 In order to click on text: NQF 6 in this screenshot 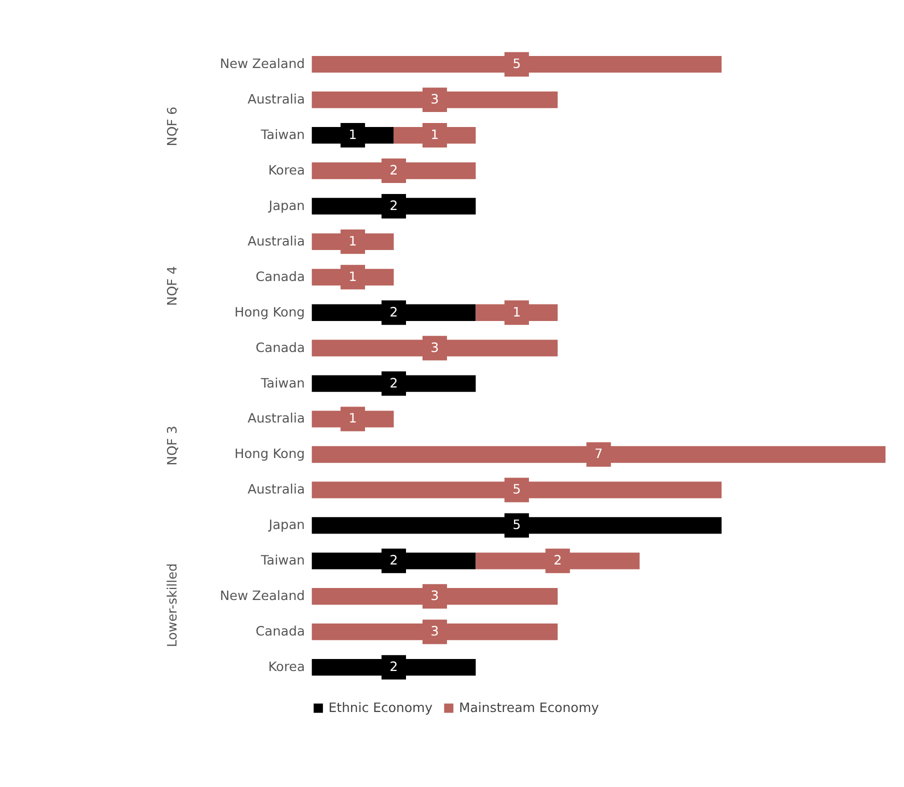, I will do `click(173, 126)`.